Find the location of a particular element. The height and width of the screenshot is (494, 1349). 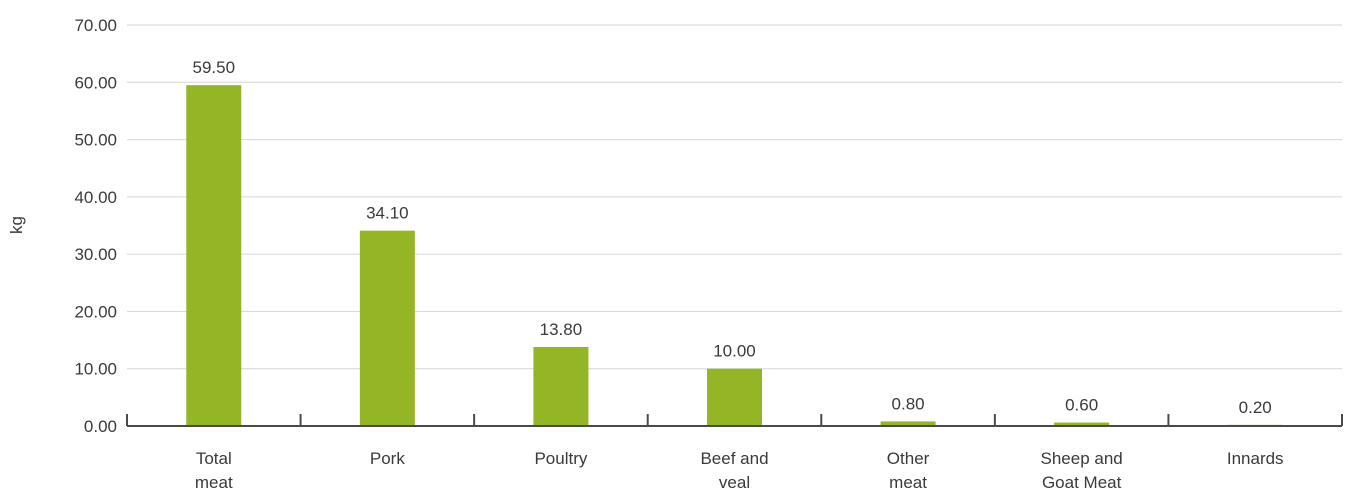

x-category-label: Pork is located at coordinates (387, 458).